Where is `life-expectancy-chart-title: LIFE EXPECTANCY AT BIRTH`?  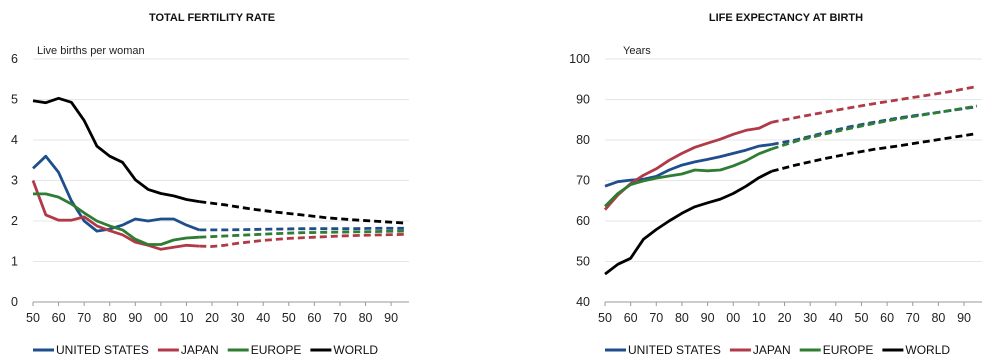 life-expectancy-chart-title: LIFE EXPECTANCY AT BIRTH is located at coordinates (786, 18).